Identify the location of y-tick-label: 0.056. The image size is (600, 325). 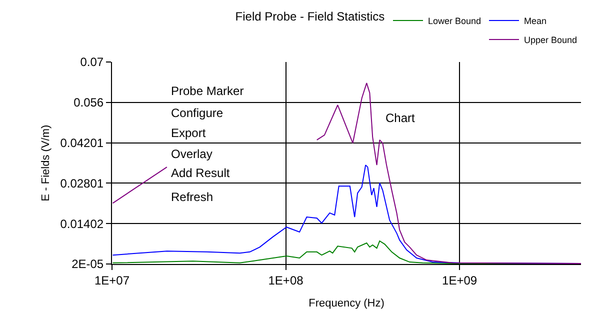
(89, 103).